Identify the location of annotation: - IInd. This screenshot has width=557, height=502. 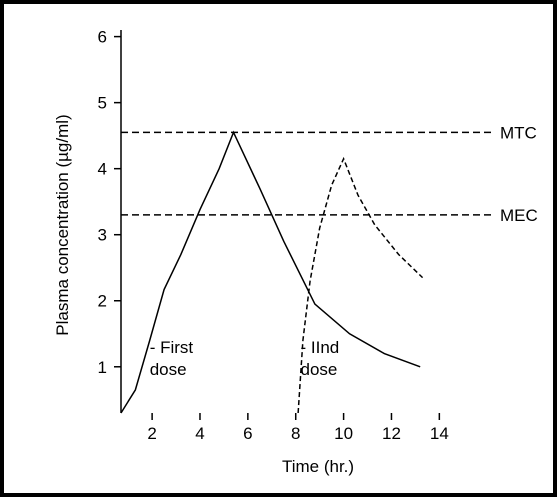
(320, 347).